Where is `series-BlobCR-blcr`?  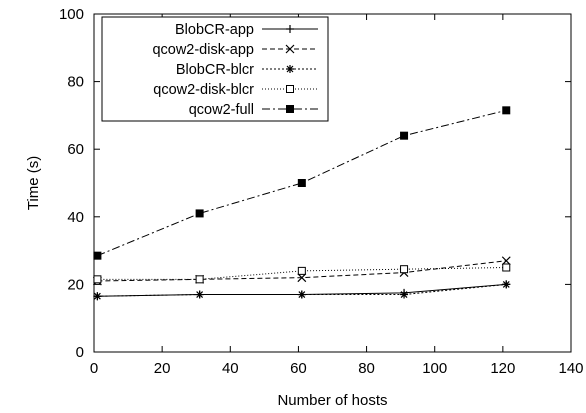 series-BlobCR-blcr is located at coordinates (302, 290).